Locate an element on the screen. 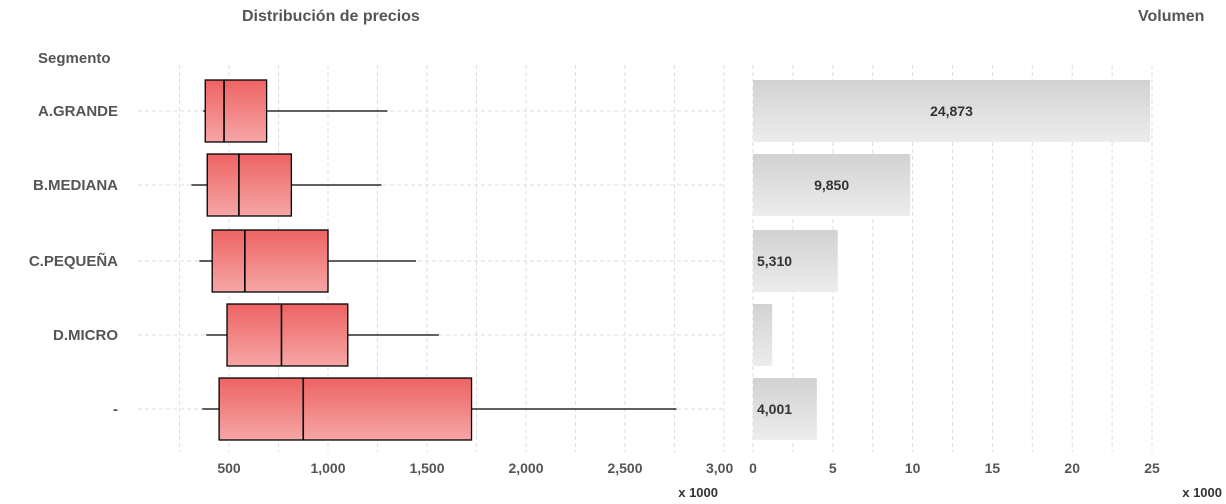 The width and height of the screenshot is (1226, 504). volume-bar-value-label: 24,873 is located at coordinates (951, 111).